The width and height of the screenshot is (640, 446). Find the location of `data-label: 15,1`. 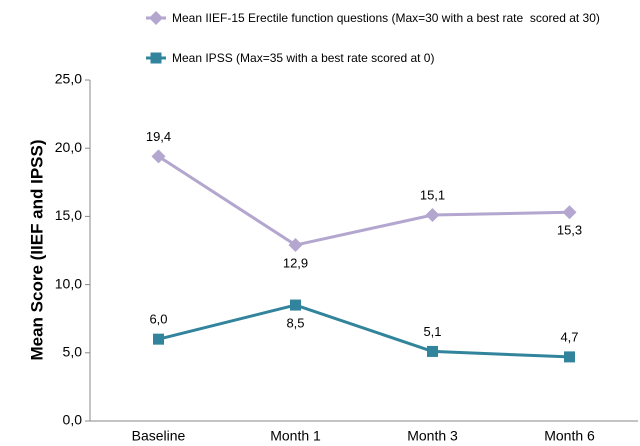

data-label: 15,1 is located at coordinates (432, 194).